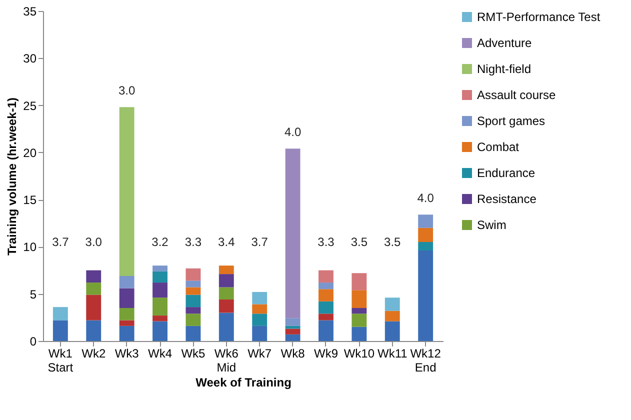 This screenshot has height=420, width=631. What do you see at coordinates (160, 353) in the screenshot?
I see `x-tick-label: Wk4` at bounding box center [160, 353].